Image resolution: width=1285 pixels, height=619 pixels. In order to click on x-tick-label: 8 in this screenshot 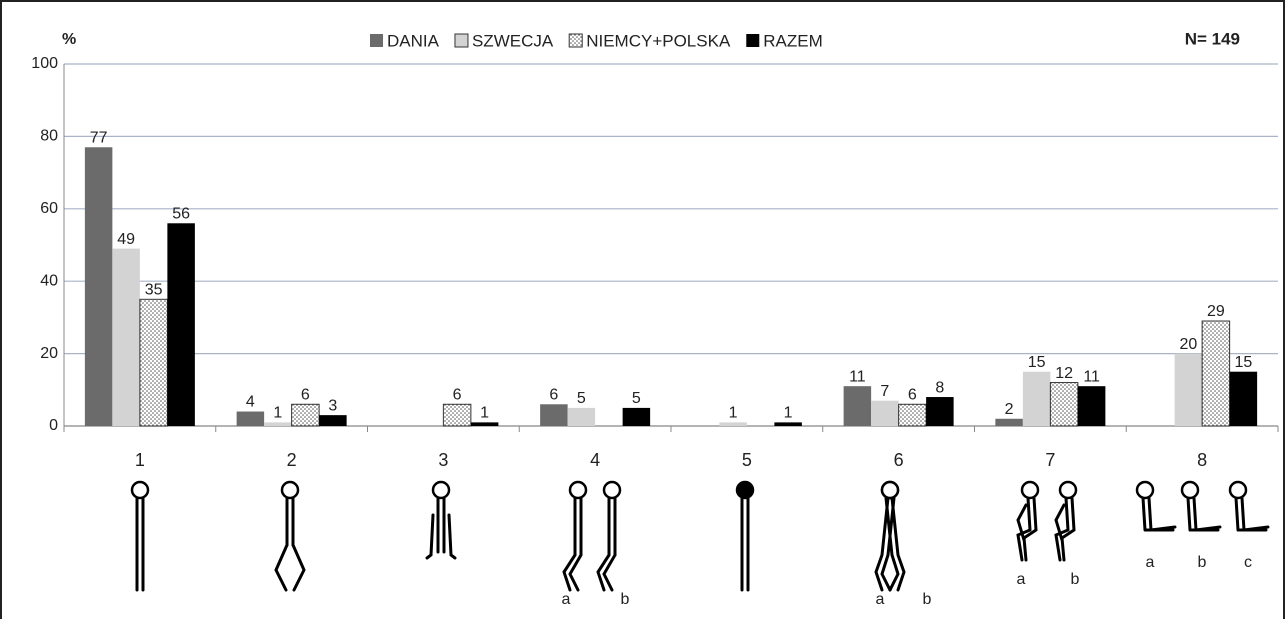, I will do `click(1202, 460)`.